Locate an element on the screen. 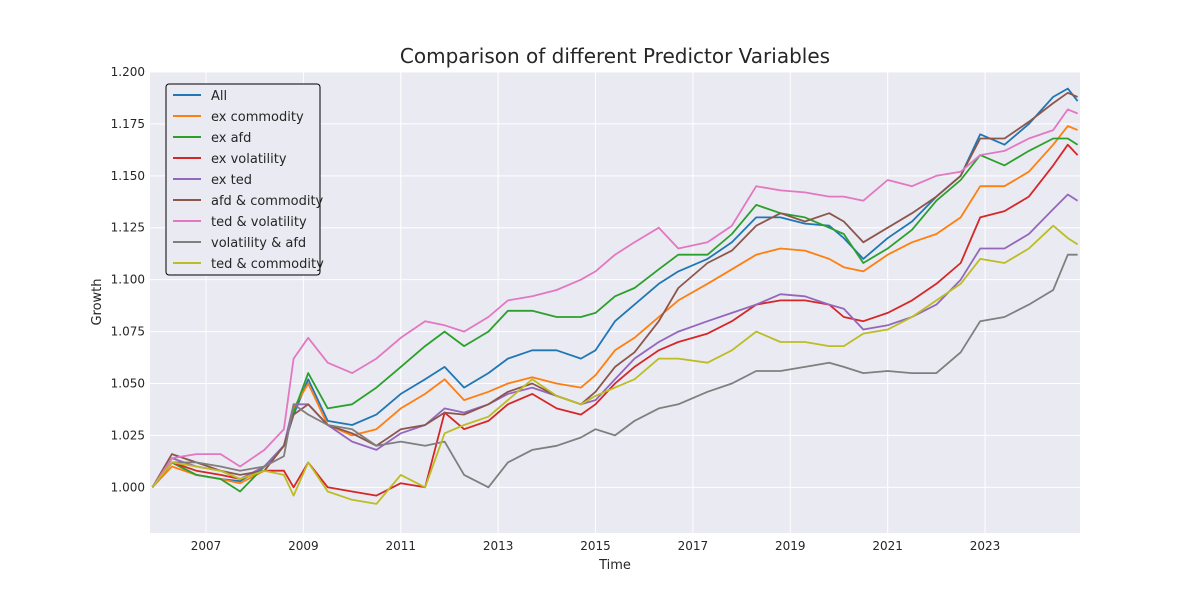 The image size is (1200, 604). y-tick-label: 1.050 is located at coordinates (128, 383).